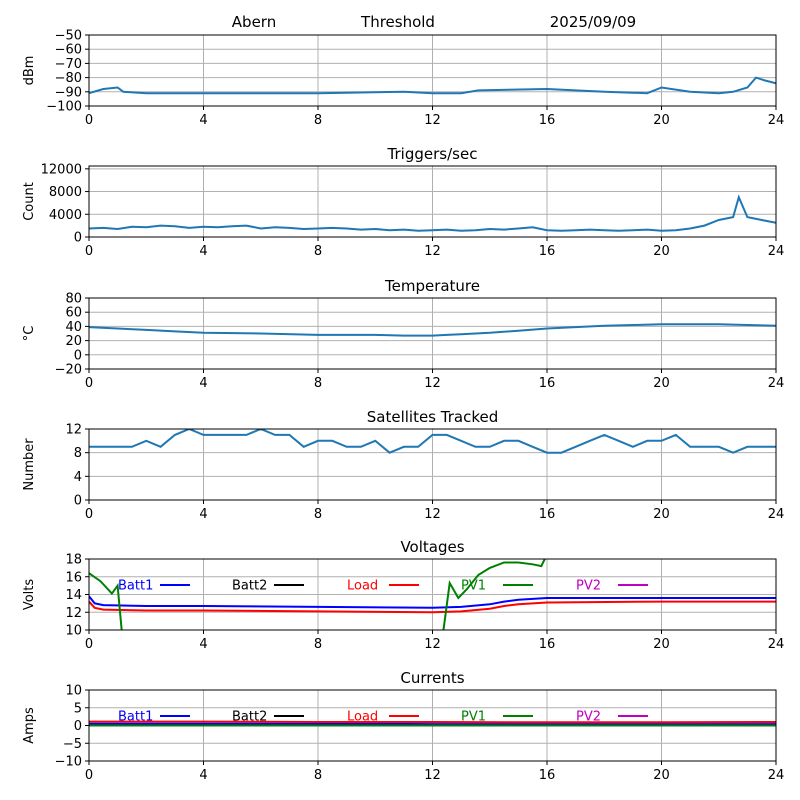  Describe the element at coordinates (661, 383) in the screenshot. I see `temperature-xtick-label-5: 20` at that location.